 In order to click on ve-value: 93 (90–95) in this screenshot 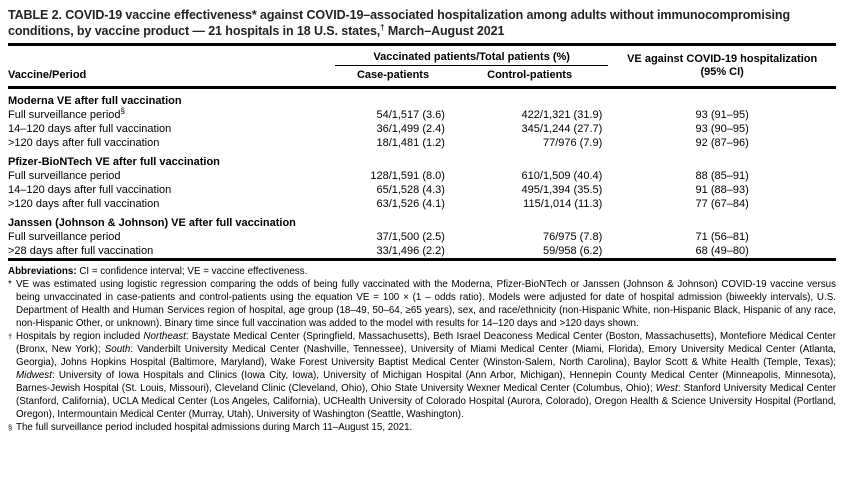, I will do `click(722, 129)`.